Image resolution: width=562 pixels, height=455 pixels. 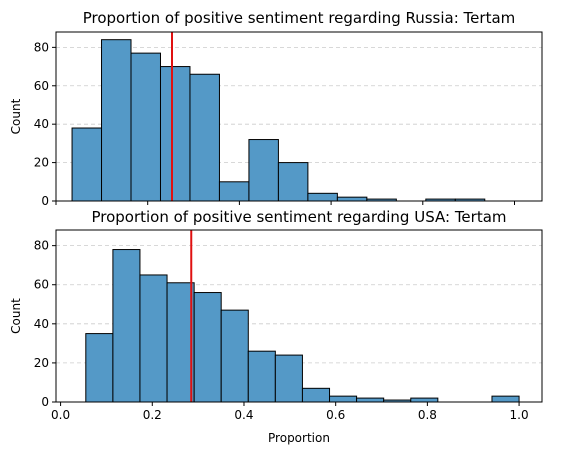 What do you see at coordinates (427, 415) in the screenshot?
I see `x-tick-label: 0.8` at bounding box center [427, 415].